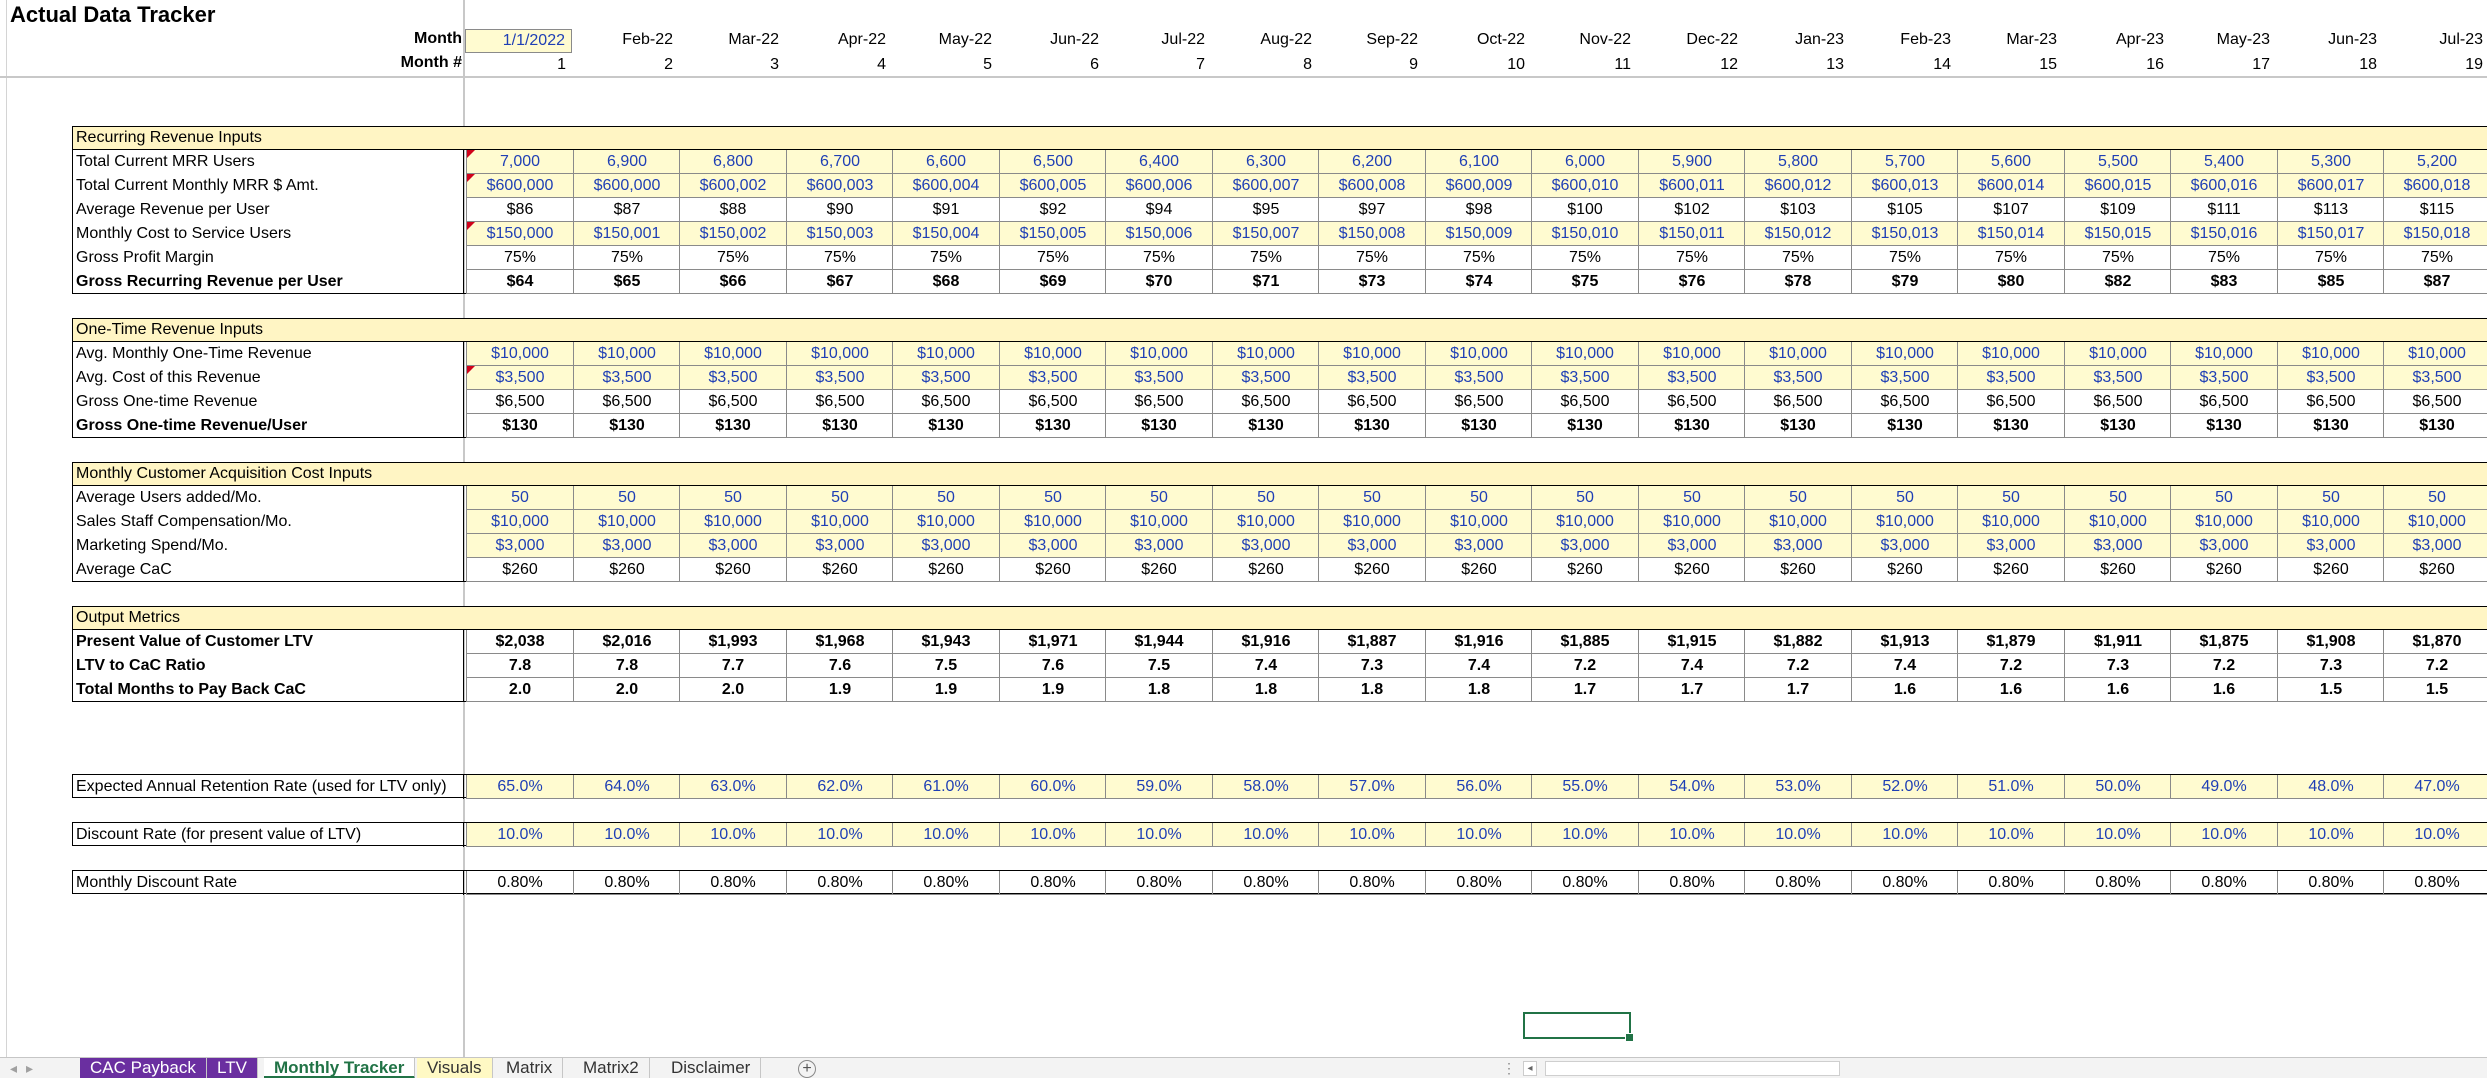  Describe the element at coordinates (2435, 234) in the screenshot. I see `value-cell: $150,018` at that location.